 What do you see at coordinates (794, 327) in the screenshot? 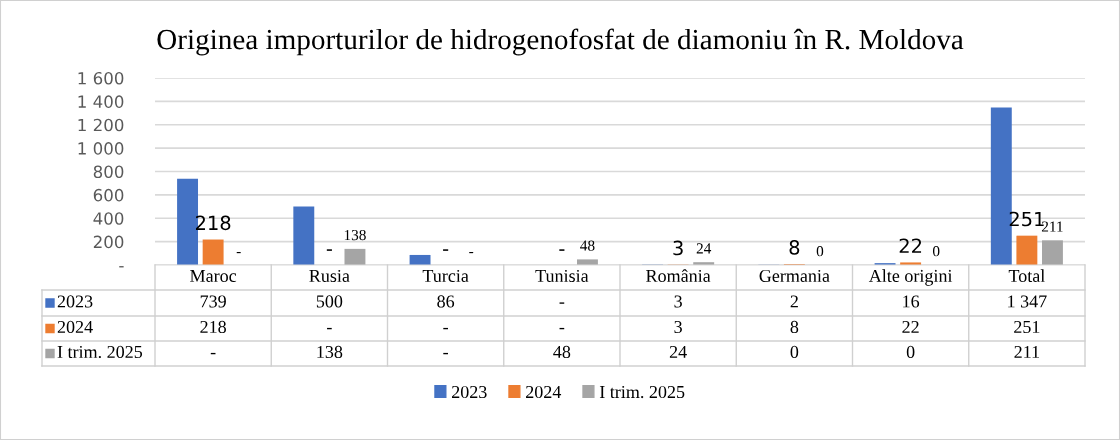
I see `data-label: 8` at bounding box center [794, 327].